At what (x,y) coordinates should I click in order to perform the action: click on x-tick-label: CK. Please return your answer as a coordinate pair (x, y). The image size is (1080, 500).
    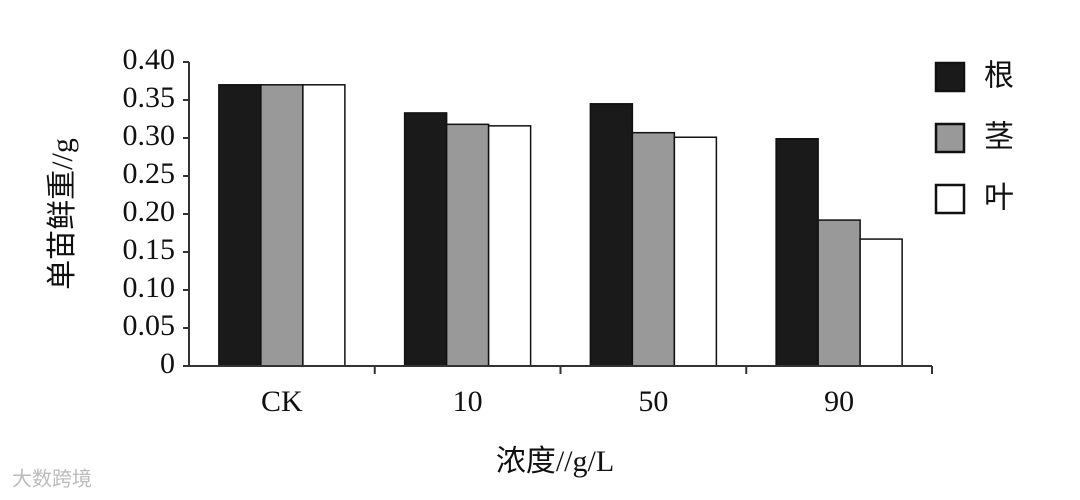
    Looking at the image, I should click on (282, 401).